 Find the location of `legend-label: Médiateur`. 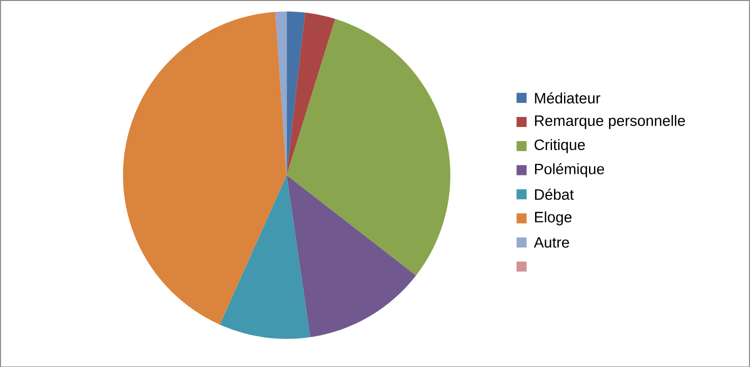

legend-label: Médiateur is located at coordinates (567, 98).